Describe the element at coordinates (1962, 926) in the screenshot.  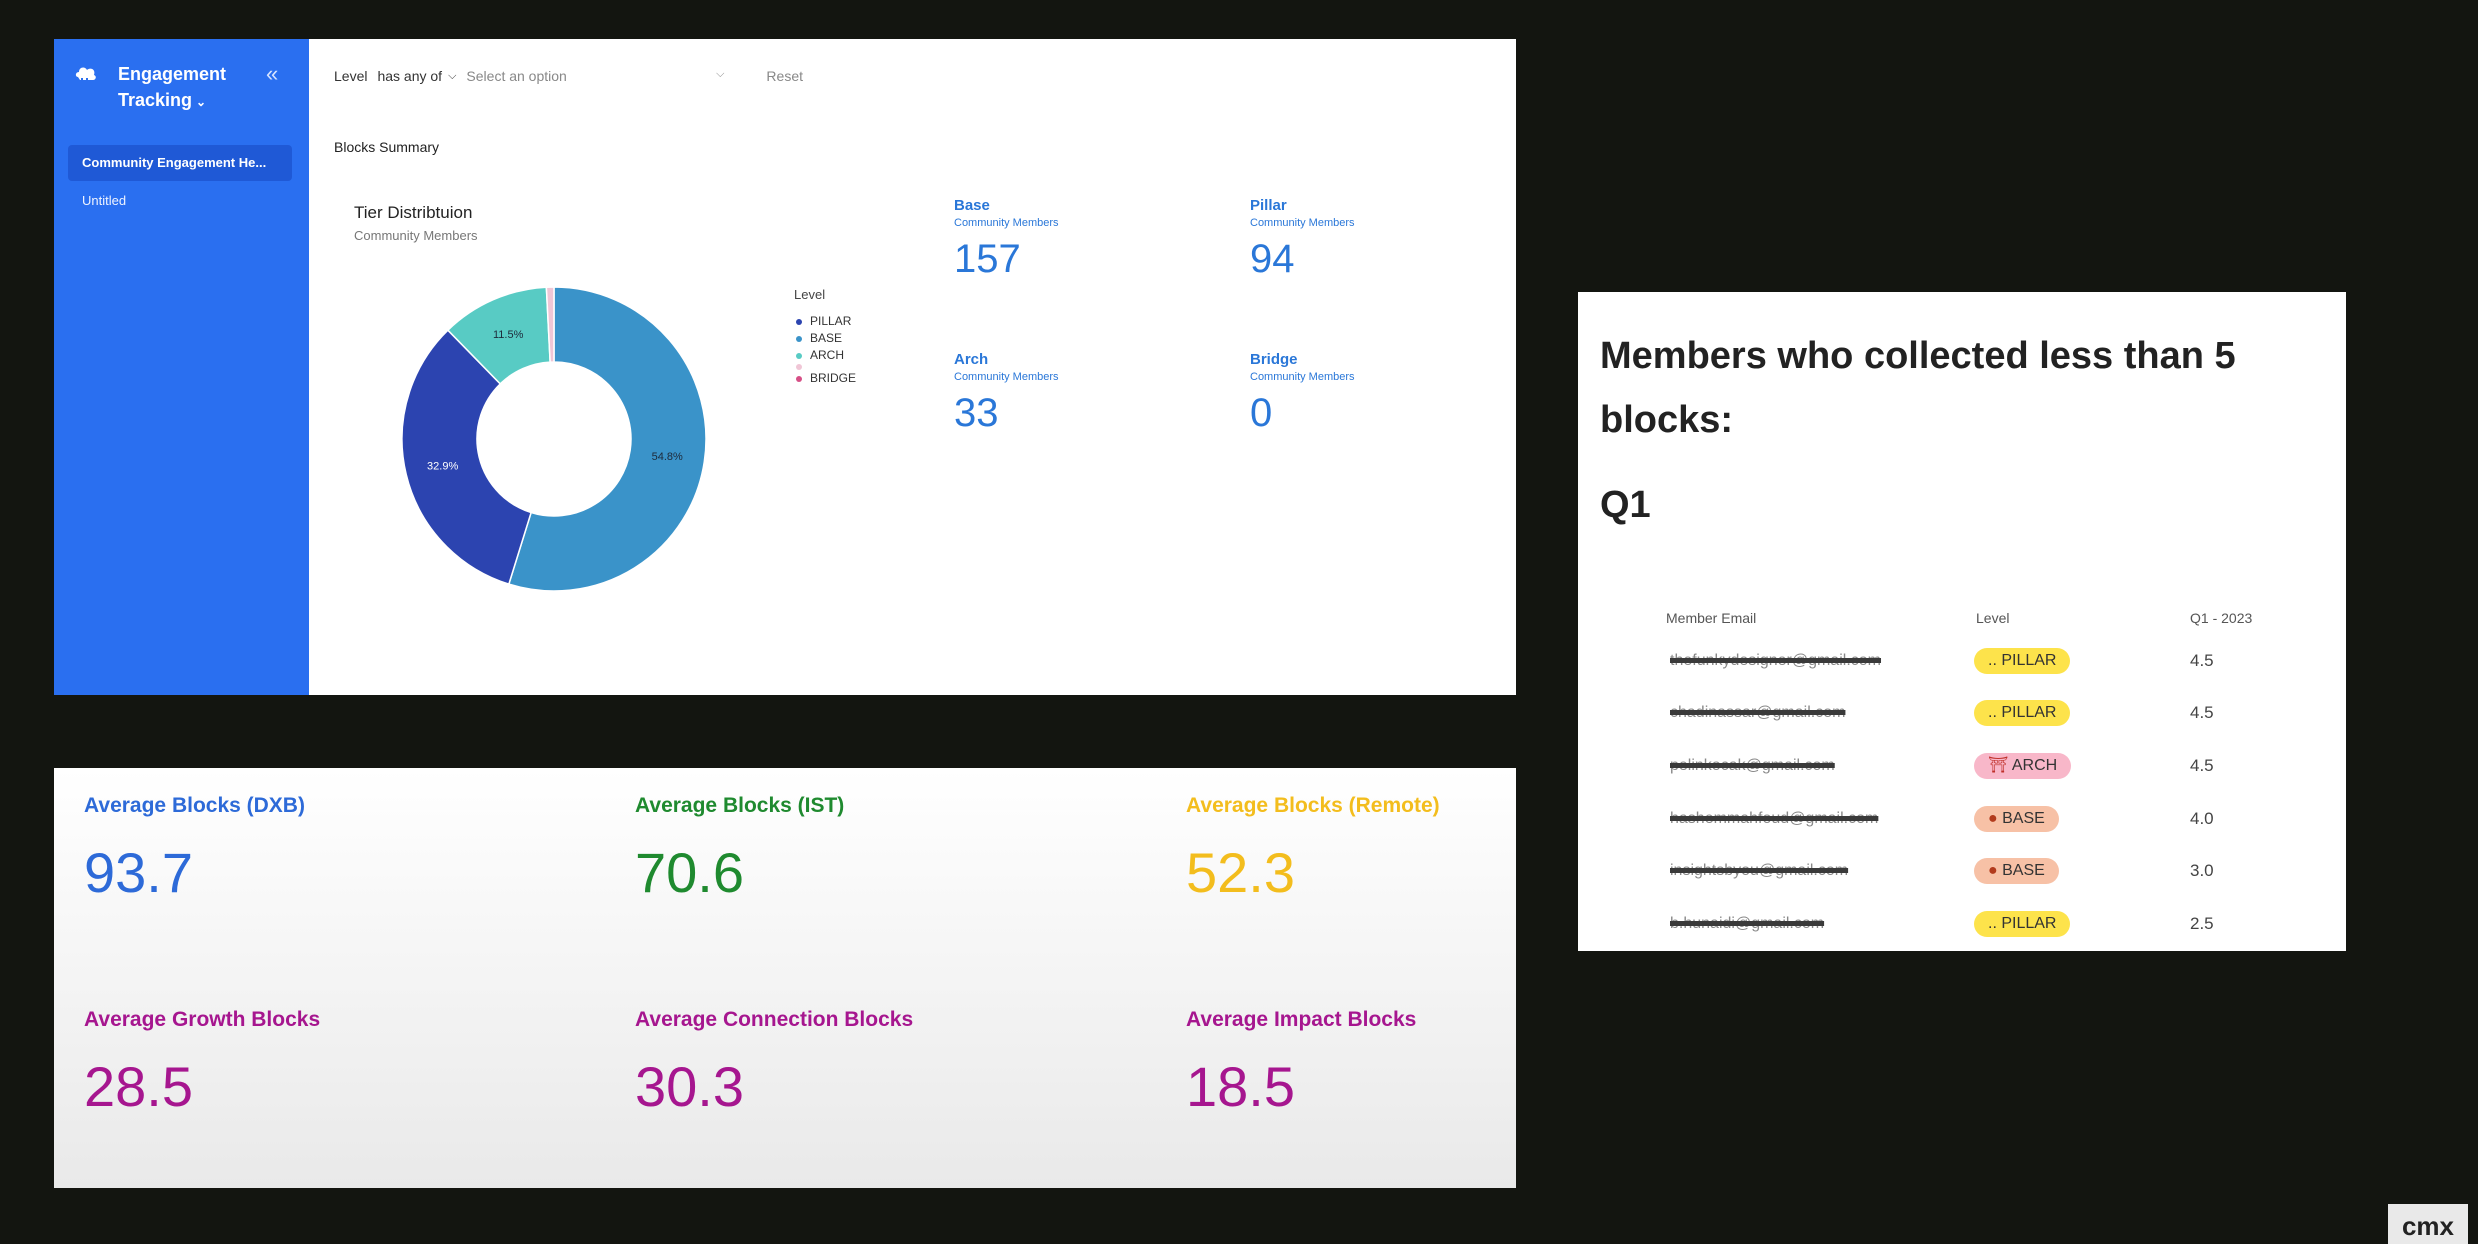
I see `table-row: b.hunaidi@gmail.com .. PILLAR 2.5` at that location.